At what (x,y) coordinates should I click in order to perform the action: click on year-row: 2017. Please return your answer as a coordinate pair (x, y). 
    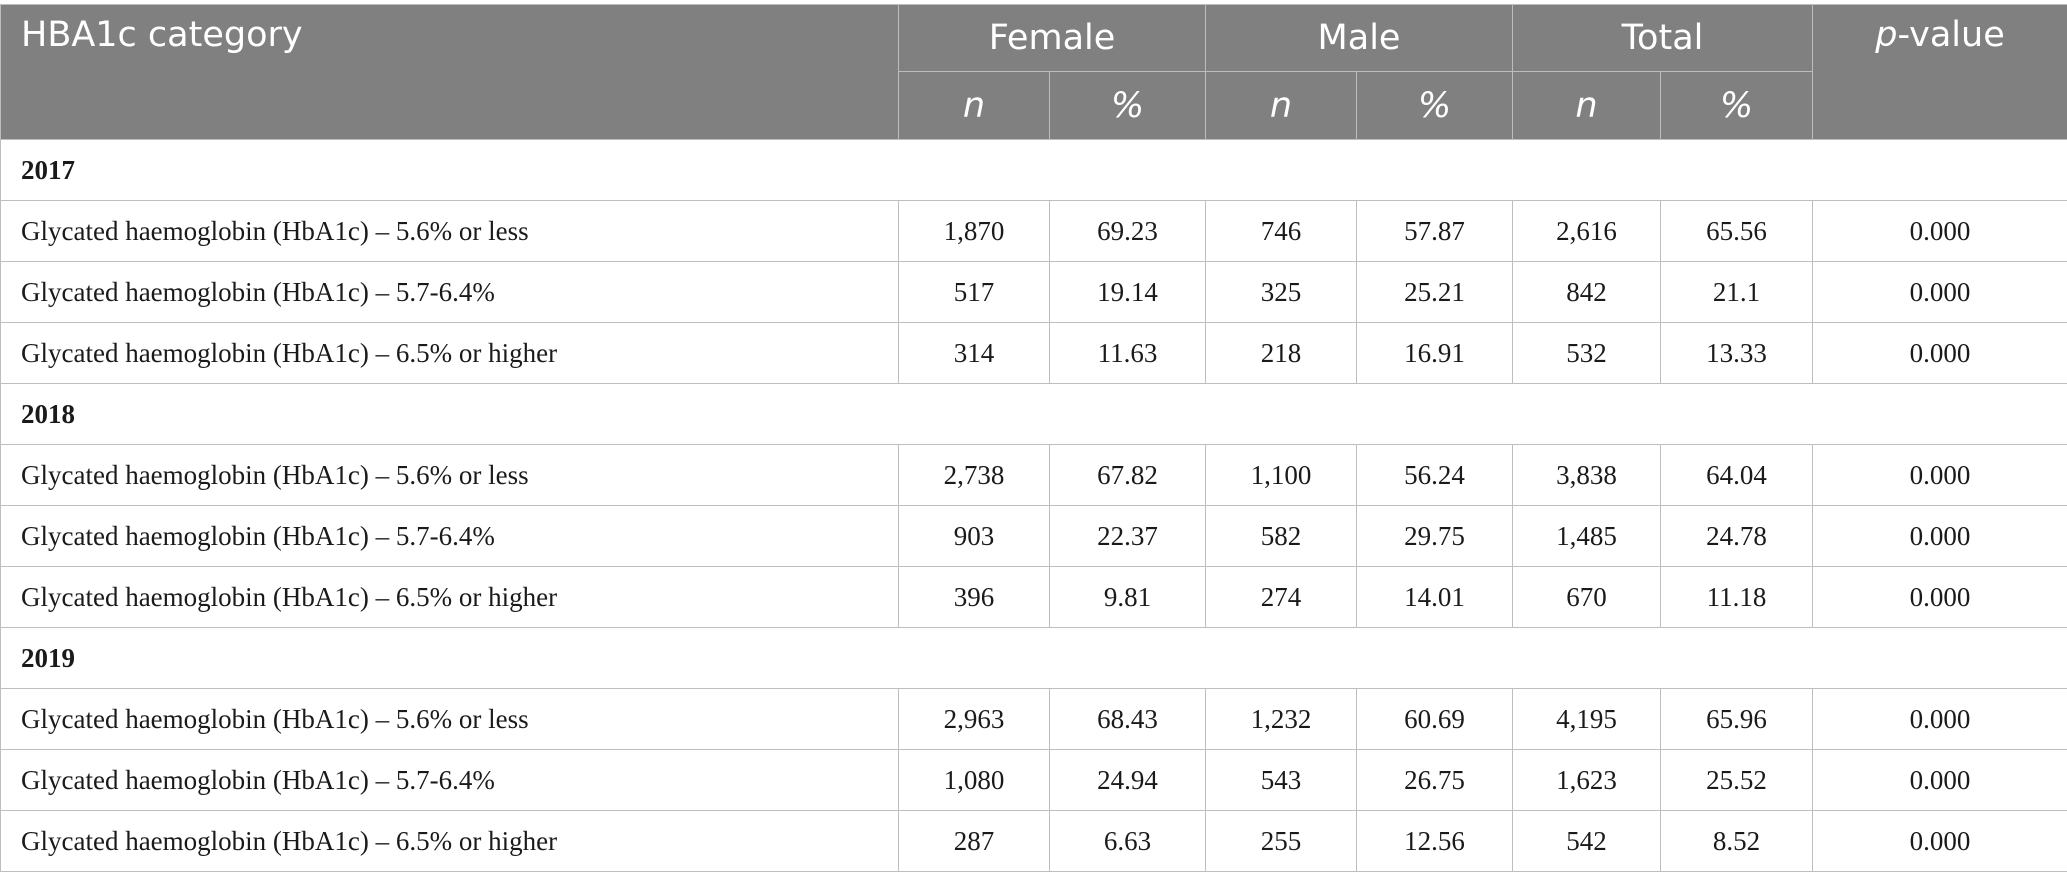
    Looking at the image, I should click on (1033, 170).